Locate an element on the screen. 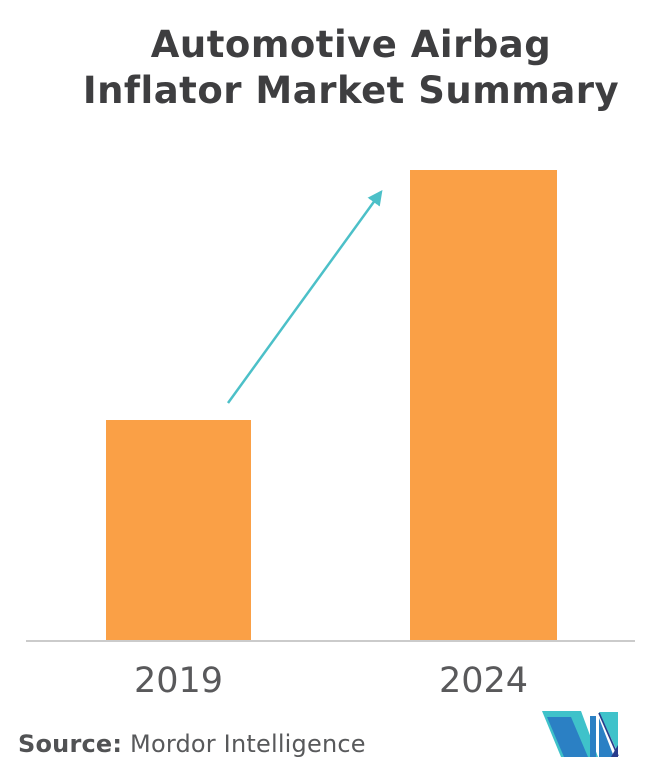  logo-m-blue-shape is located at coordinates (567, 737).